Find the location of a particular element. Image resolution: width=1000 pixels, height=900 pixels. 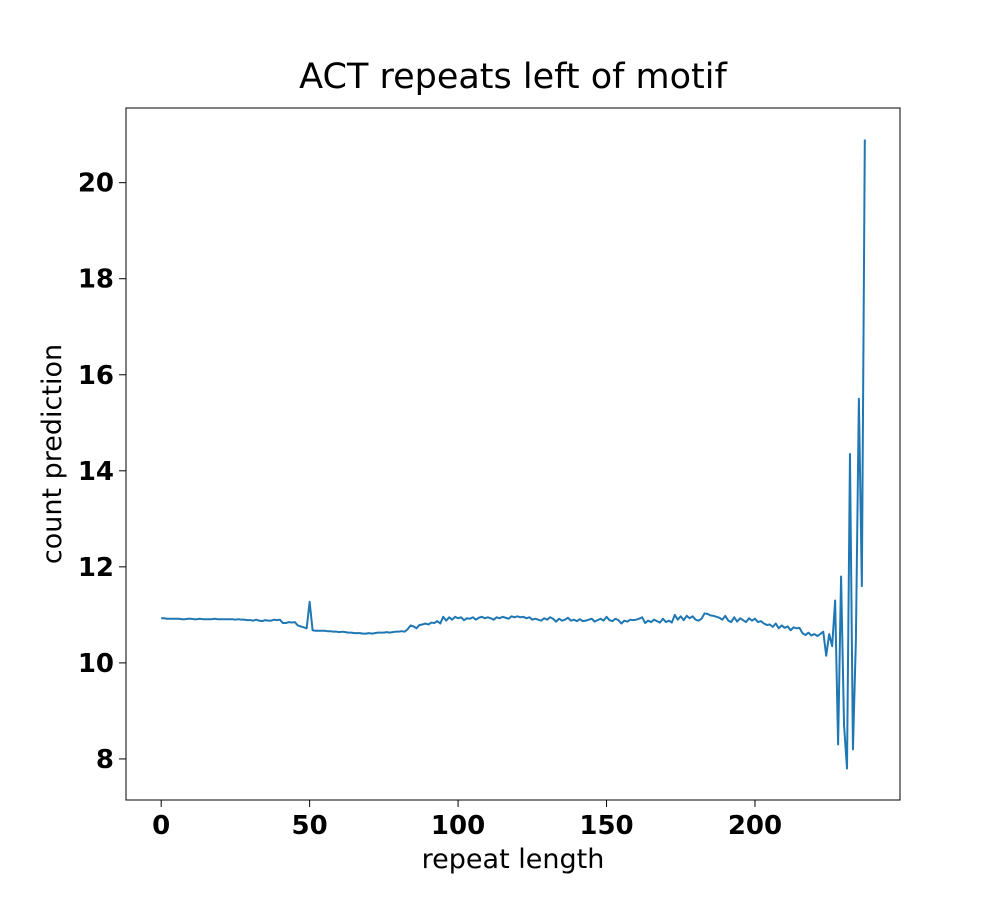

y-tick-label: 16 is located at coordinates (96, 376).